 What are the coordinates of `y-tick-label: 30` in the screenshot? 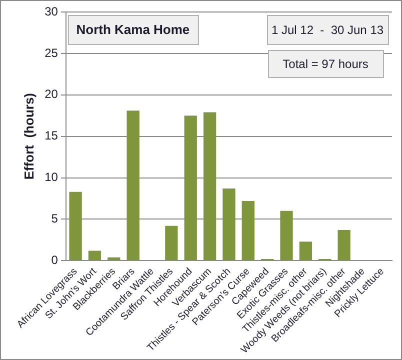 It's located at (51, 11).